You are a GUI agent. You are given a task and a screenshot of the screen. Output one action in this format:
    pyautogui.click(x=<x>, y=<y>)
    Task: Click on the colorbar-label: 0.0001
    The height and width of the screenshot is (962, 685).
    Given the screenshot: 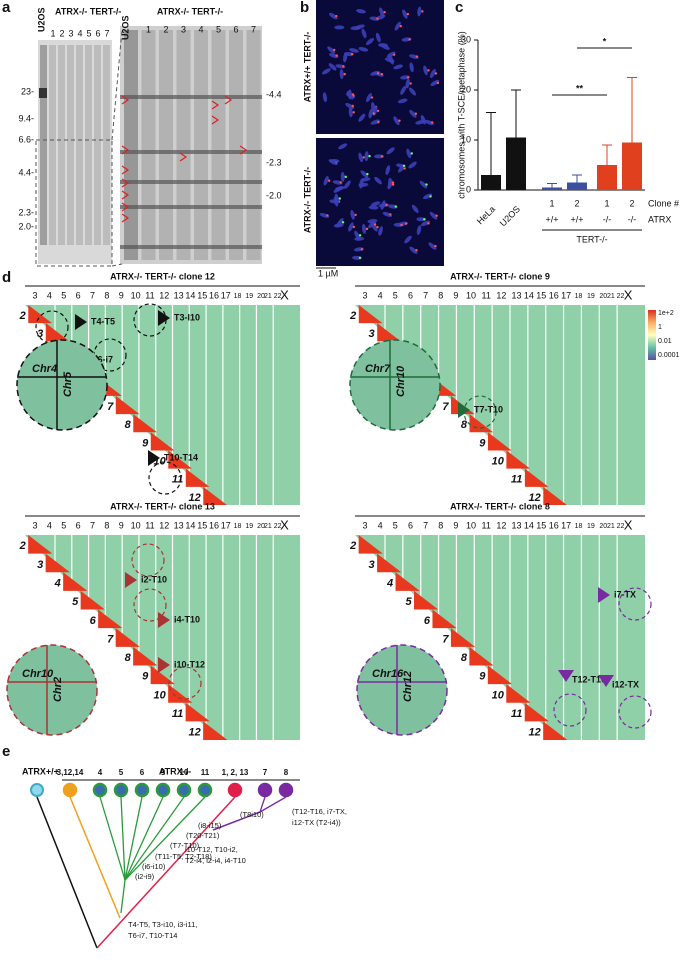 What is the action you would take?
    pyautogui.click(x=669, y=355)
    